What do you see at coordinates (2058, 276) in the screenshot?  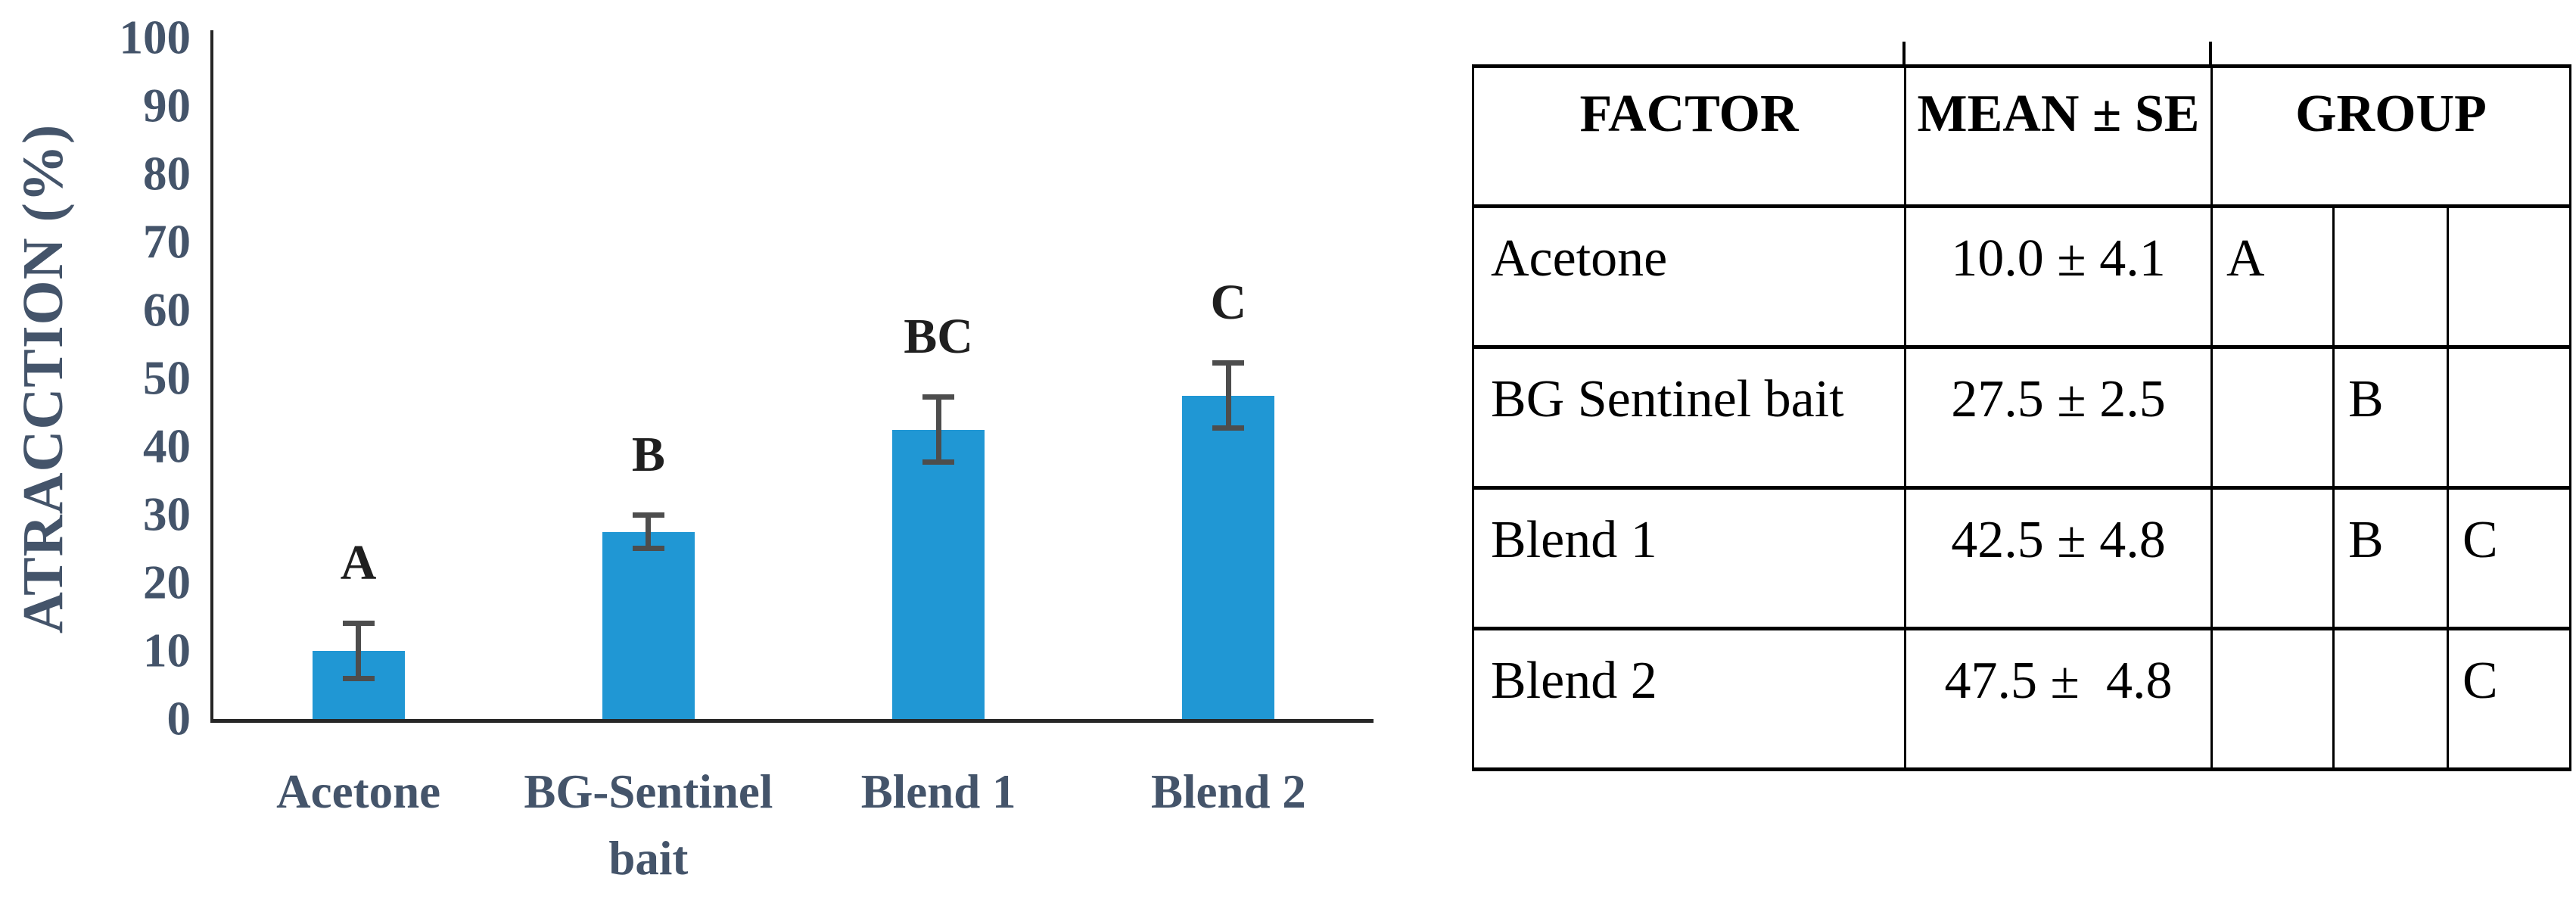 I see `mean-cell: 10.0 ± 4.1` at bounding box center [2058, 276].